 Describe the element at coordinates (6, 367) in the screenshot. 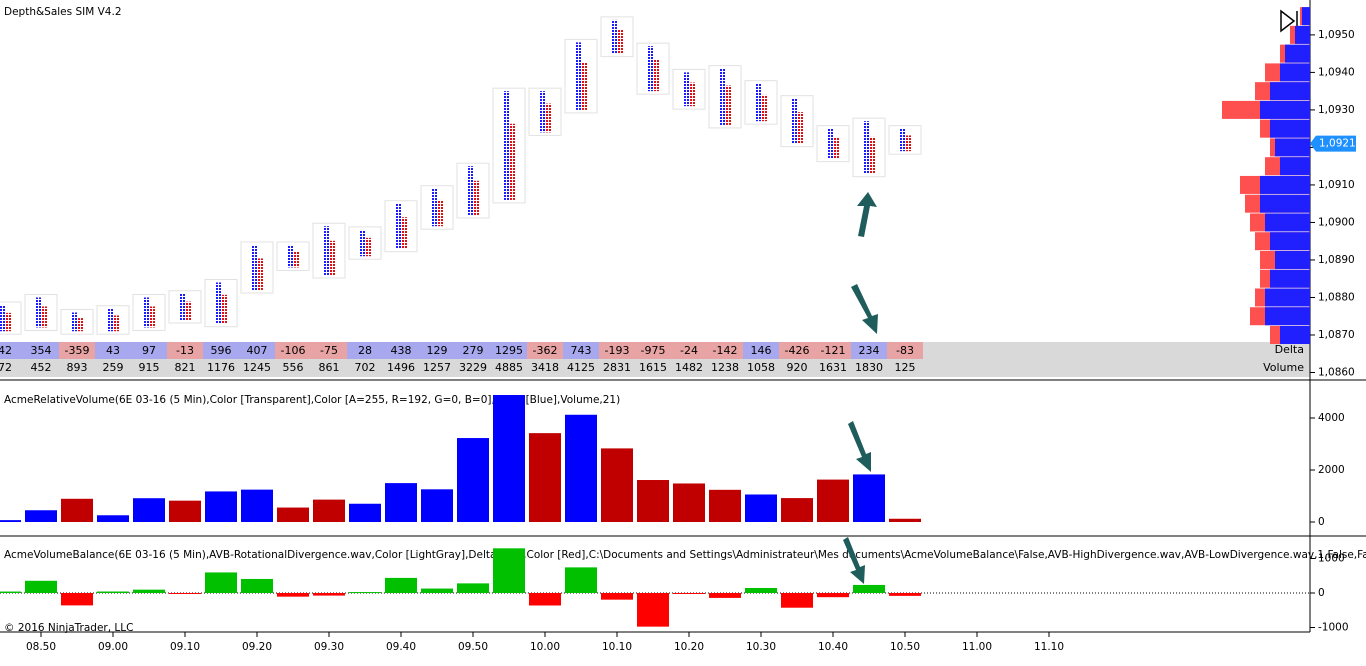

I see `volume-value: 72` at that location.